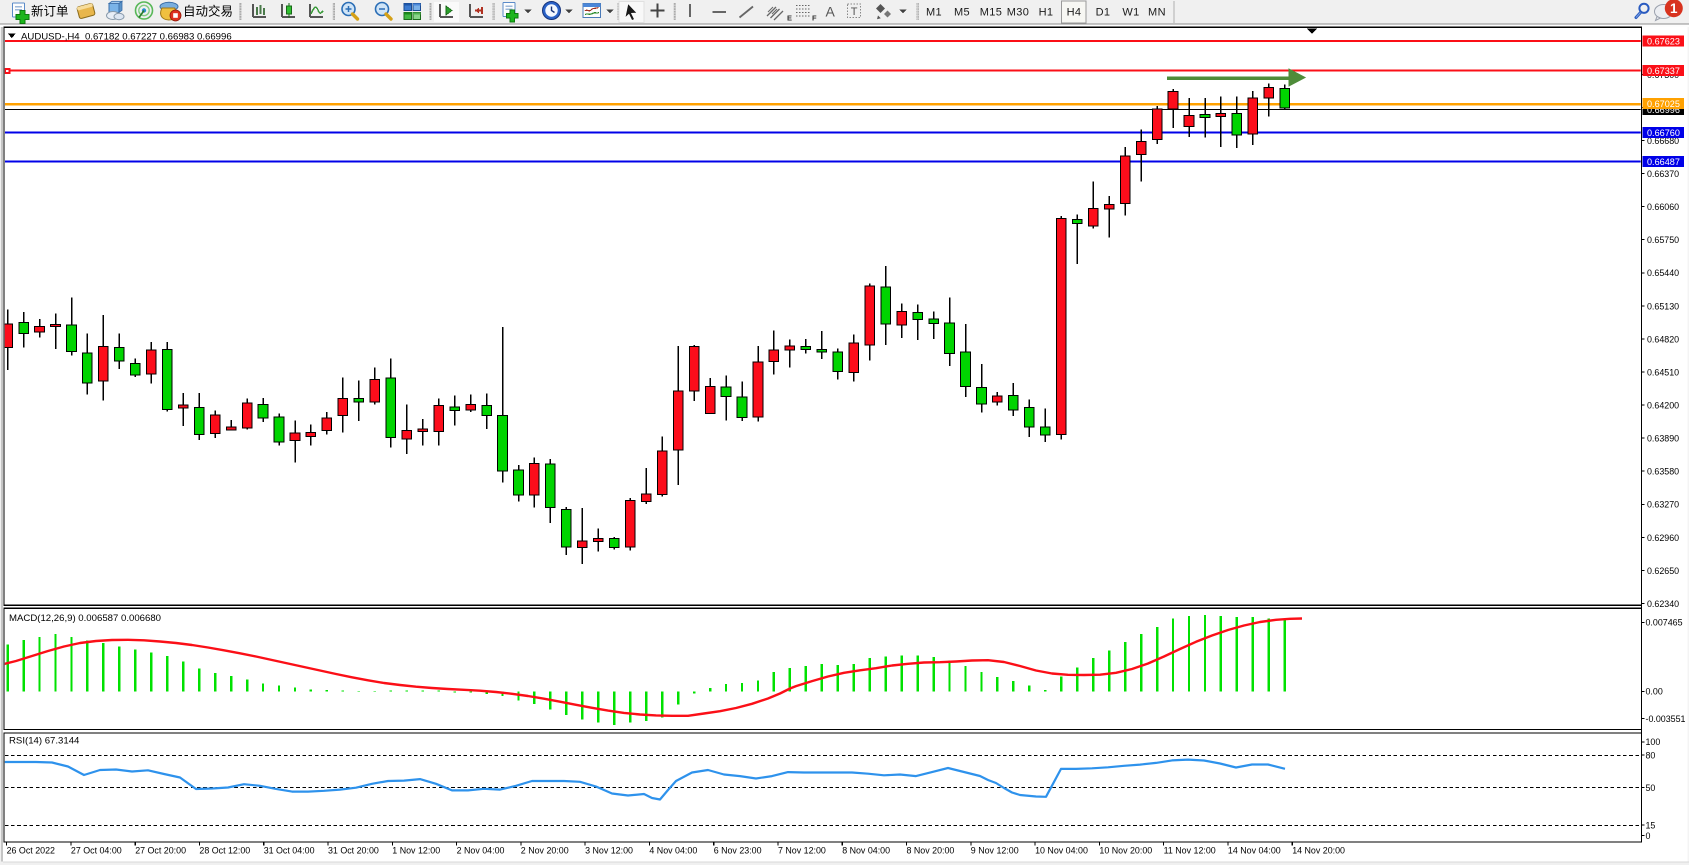 This screenshot has width=1689, height=865. I want to click on svg-text: 27 Oct 20:00, so click(160, 851).